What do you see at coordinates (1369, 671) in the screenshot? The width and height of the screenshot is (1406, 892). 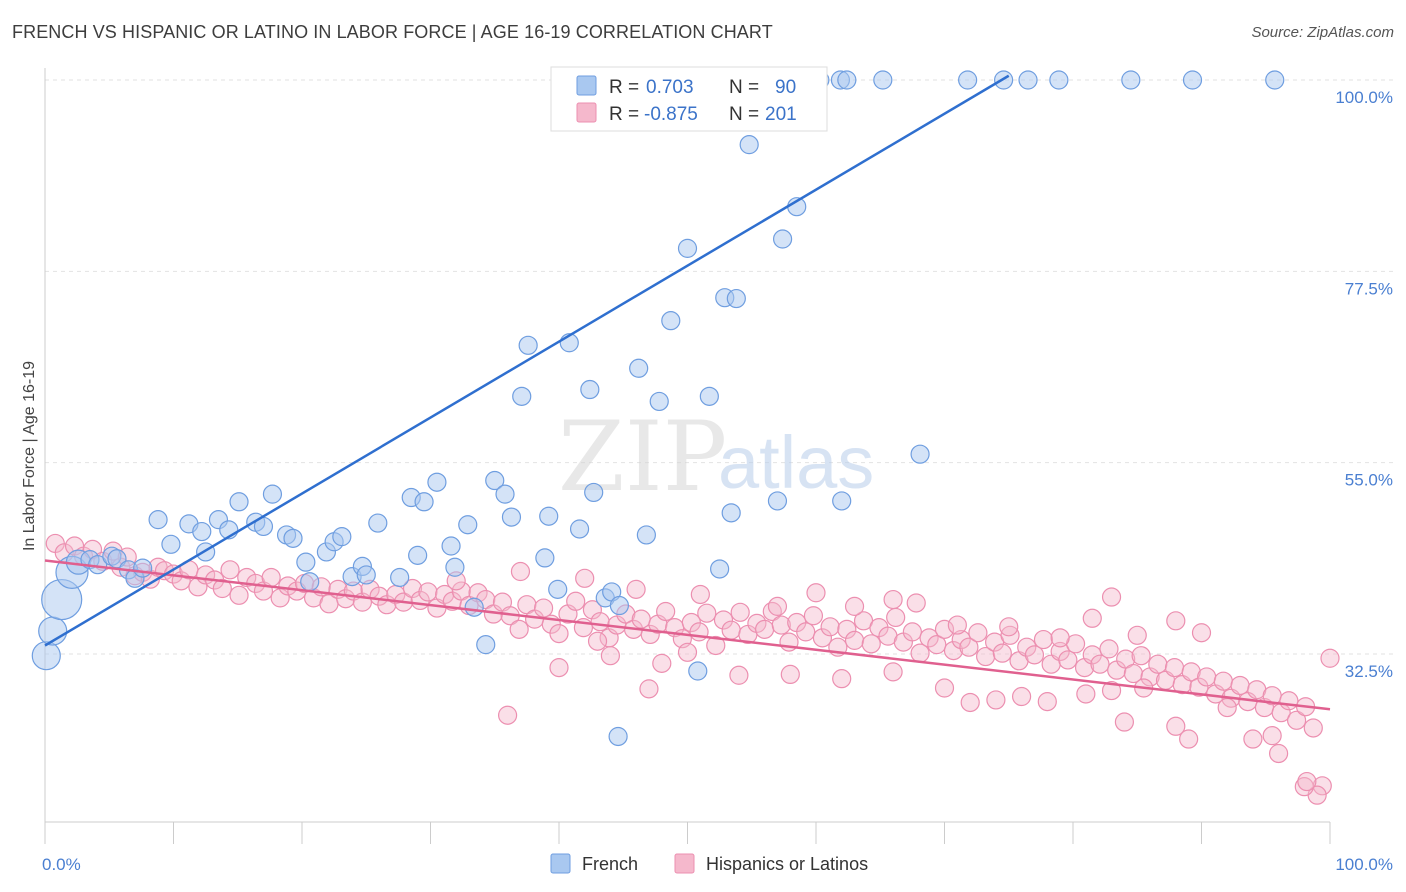 I see `y-tick-label-0: 32.5%` at bounding box center [1369, 671].